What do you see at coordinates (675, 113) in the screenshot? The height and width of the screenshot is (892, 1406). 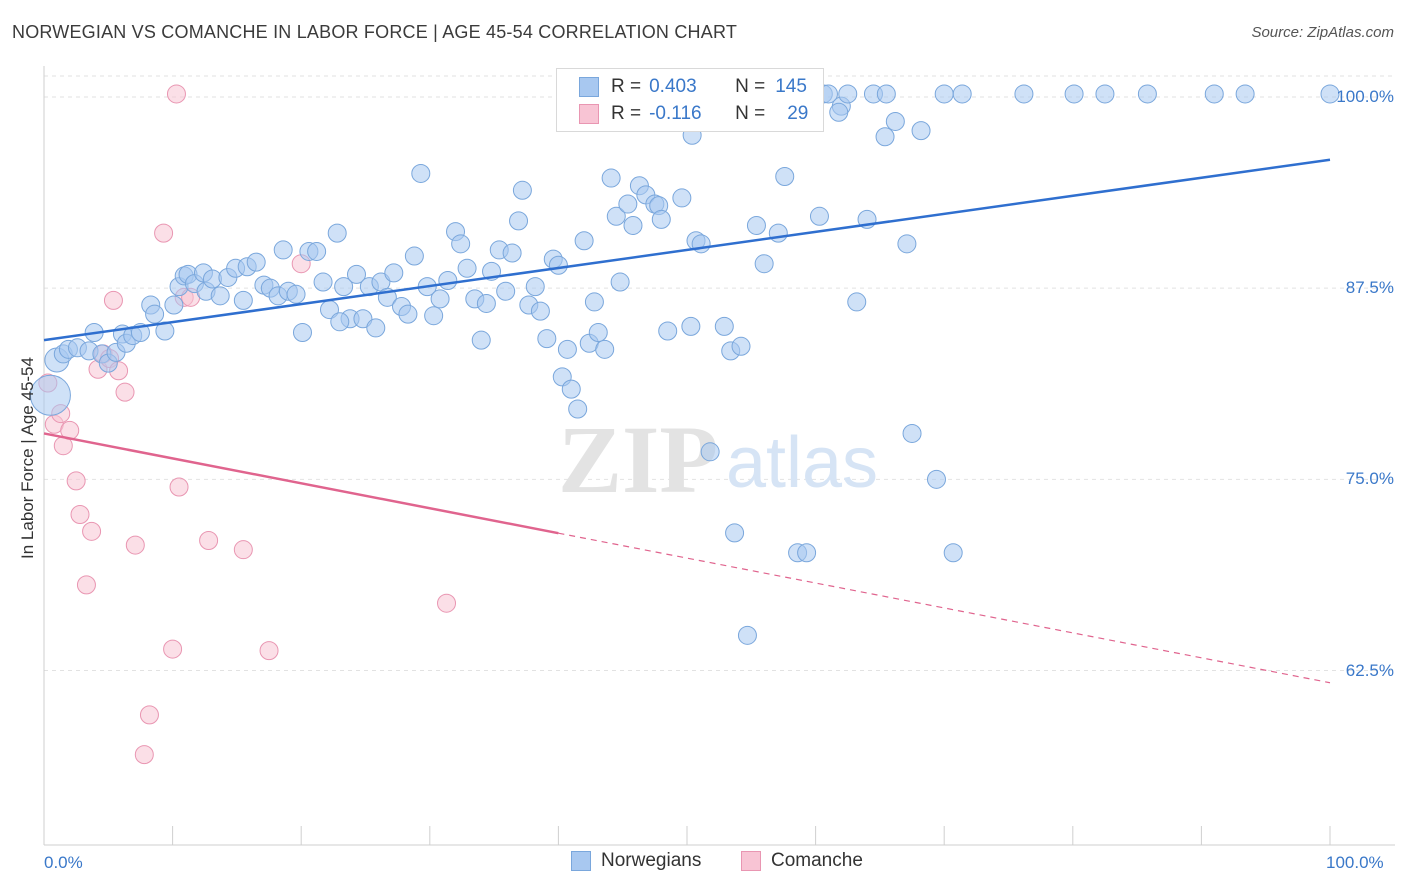 I see `r-value: -0.116` at bounding box center [675, 113].